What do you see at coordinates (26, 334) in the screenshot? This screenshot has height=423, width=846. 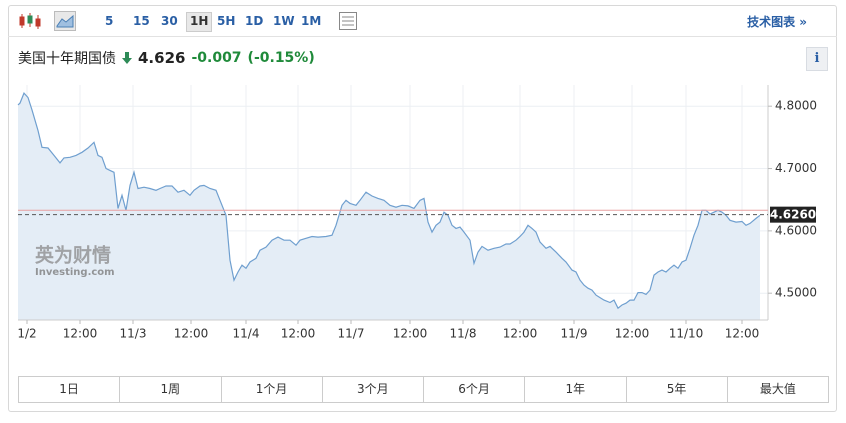 I see `x-tick-label: 1/2` at bounding box center [26, 334].